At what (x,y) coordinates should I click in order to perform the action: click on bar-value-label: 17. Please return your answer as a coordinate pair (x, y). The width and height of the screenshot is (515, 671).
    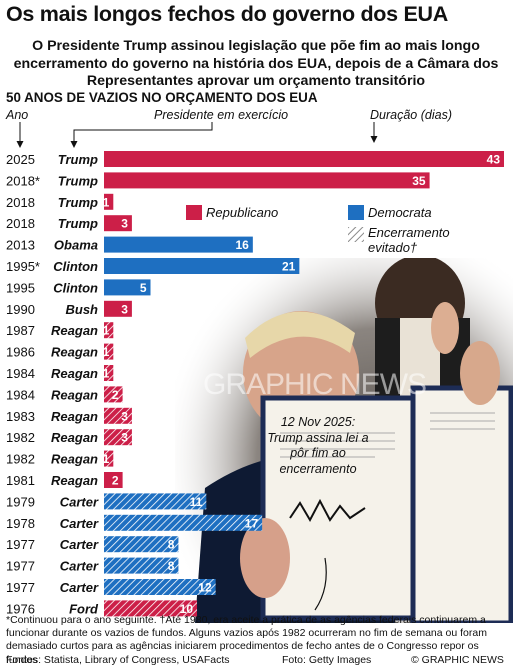
    Looking at the image, I should click on (252, 523).